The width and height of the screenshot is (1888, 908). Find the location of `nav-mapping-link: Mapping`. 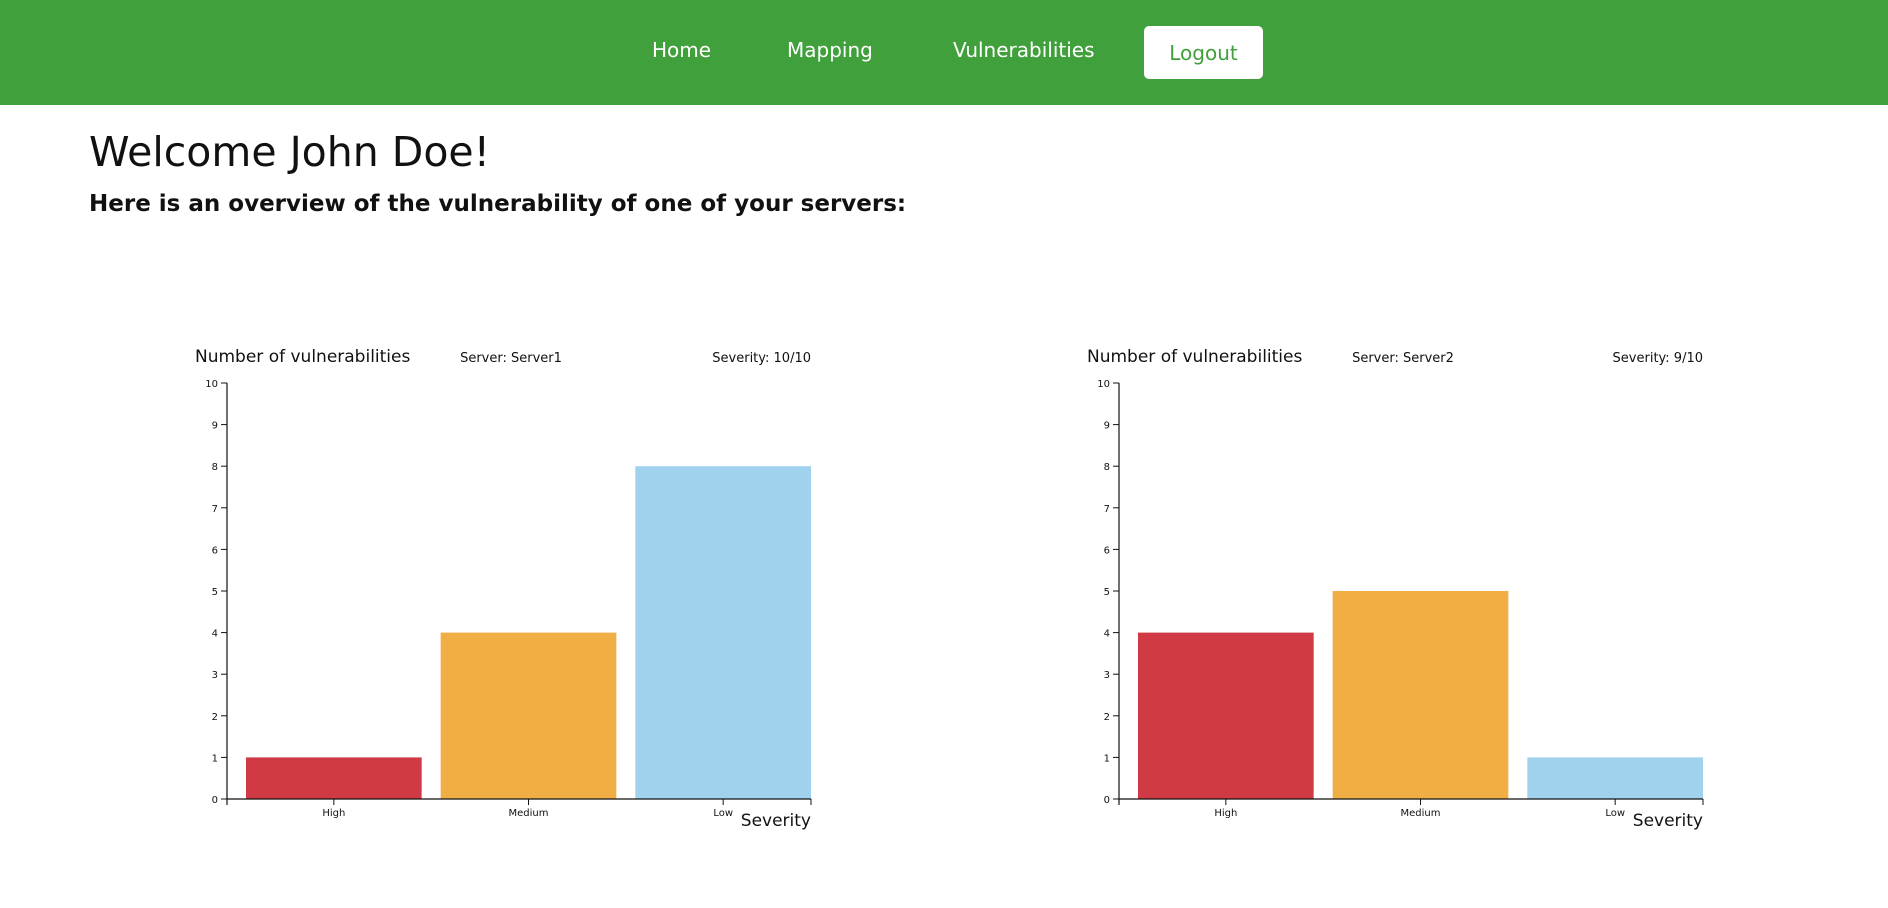

nav-mapping-link: Mapping is located at coordinates (830, 50).